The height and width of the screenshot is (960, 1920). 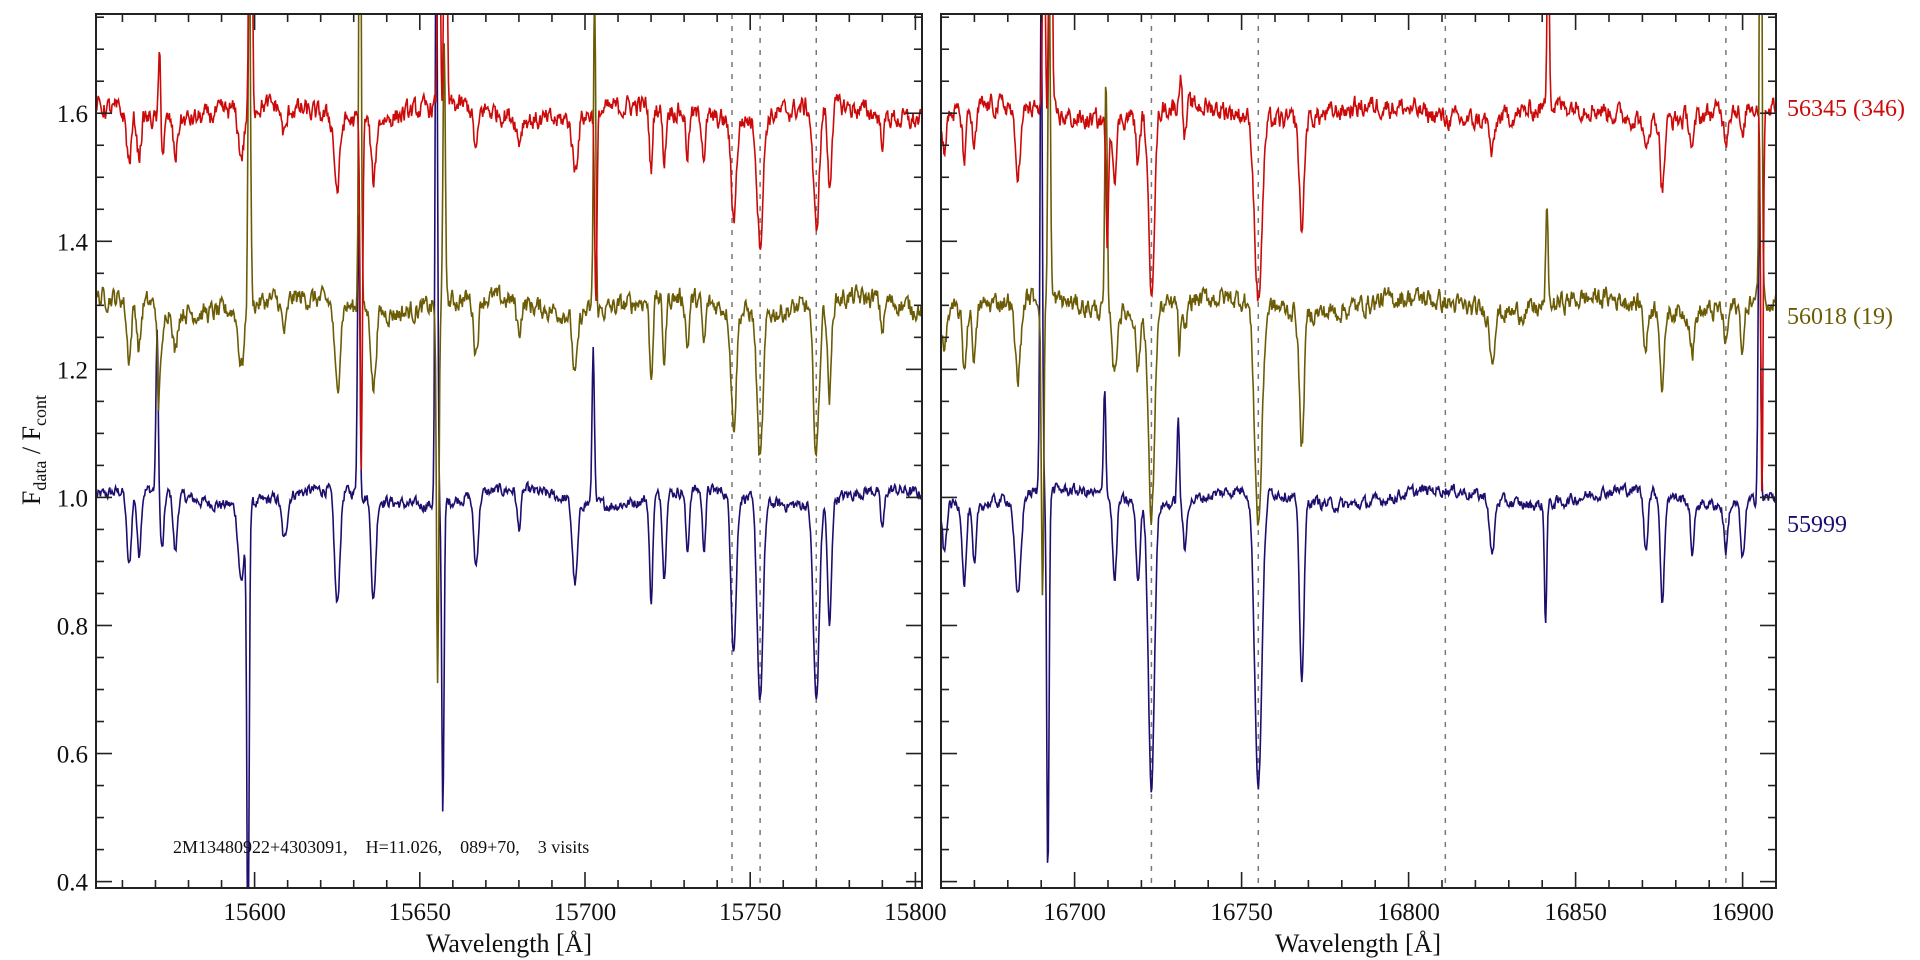 What do you see at coordinates (915, 912) in the screenshot?
I see `x-tick-label: 15800` at bounding box center [915, 912].